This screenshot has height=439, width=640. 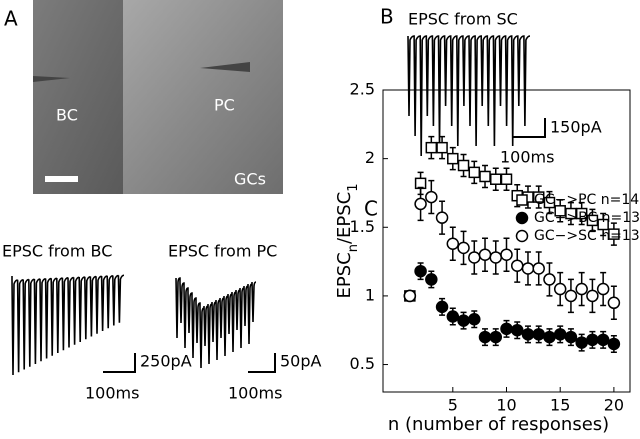 I want to click on micrograph-right, so click(x=203, y=97).